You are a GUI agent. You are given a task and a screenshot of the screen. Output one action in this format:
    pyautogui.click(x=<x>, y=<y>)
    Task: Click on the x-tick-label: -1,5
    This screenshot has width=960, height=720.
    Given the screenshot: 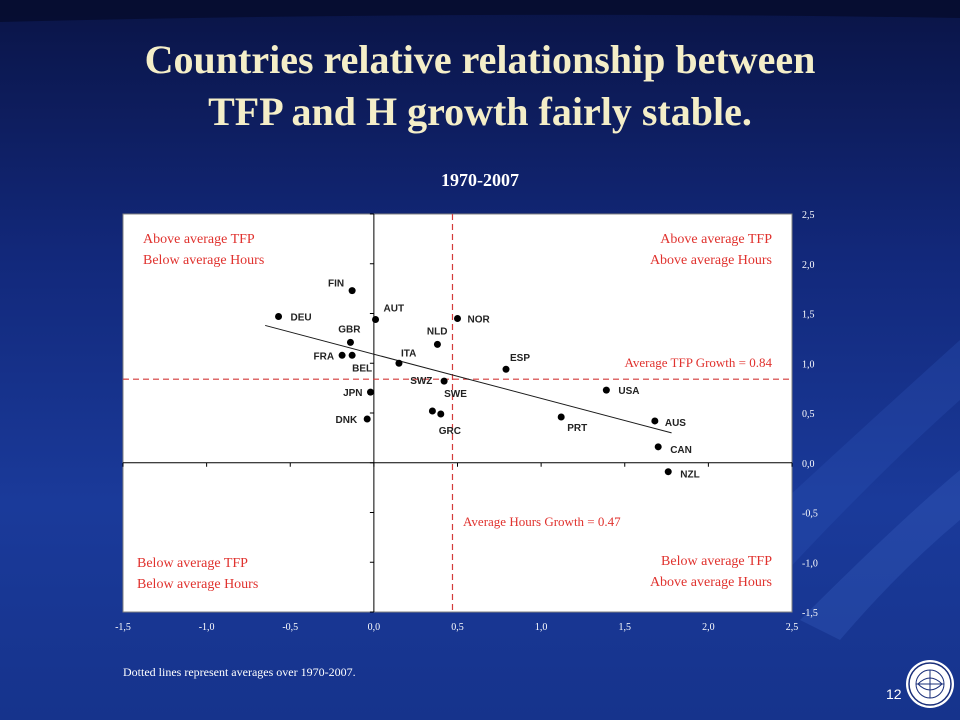 What is the action you would take?
    pyautogui.click(x=123, y=627)
    